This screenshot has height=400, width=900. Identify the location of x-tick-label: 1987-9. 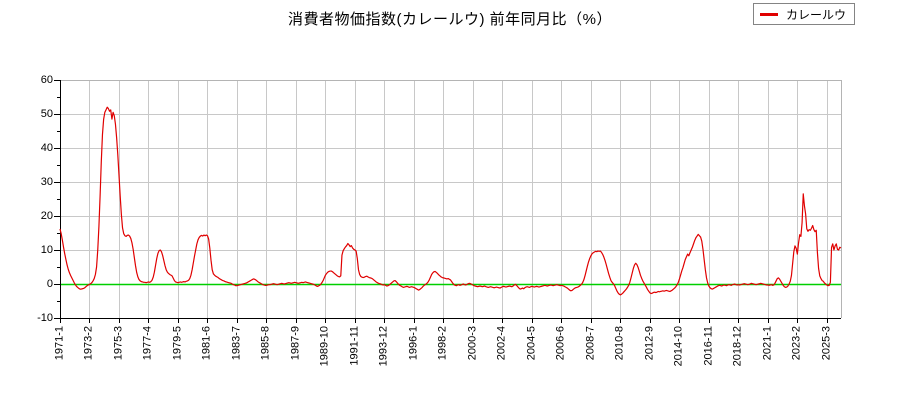
(295, 343).